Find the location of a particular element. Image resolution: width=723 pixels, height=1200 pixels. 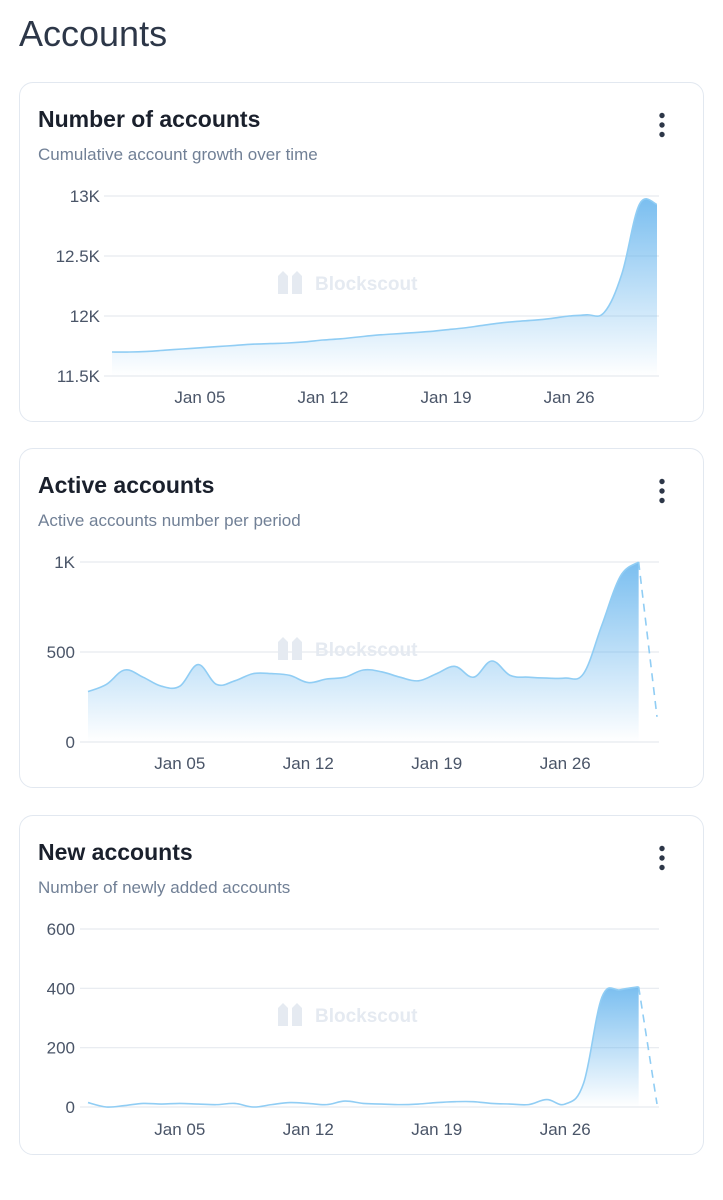

chart-subtitle: Number of newly added accounts is located at coordinates (164, 887).